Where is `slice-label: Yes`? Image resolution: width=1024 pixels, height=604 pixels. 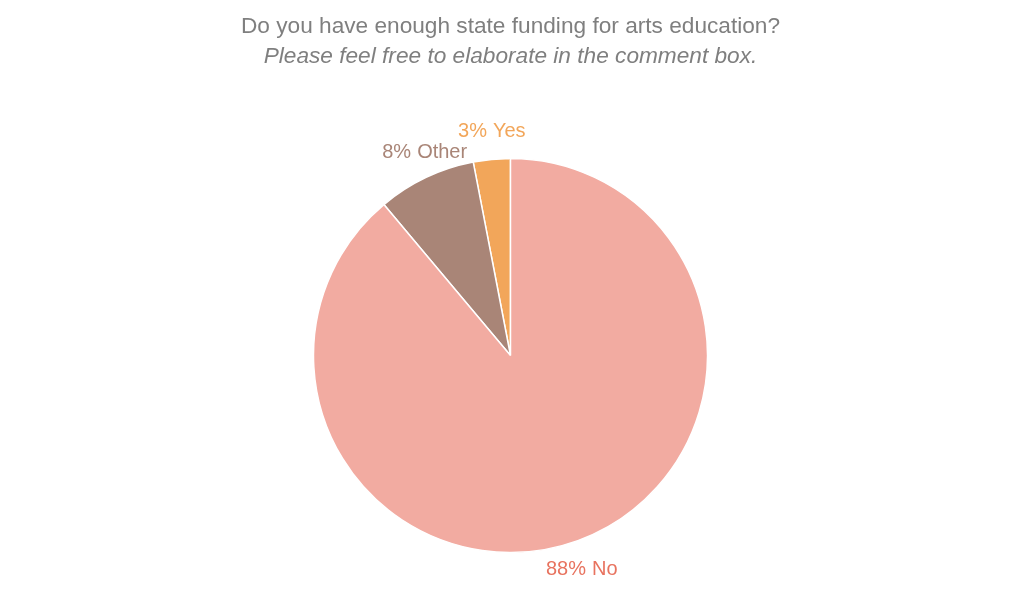 slice-label: Yes is located at coordinates (509, 129).